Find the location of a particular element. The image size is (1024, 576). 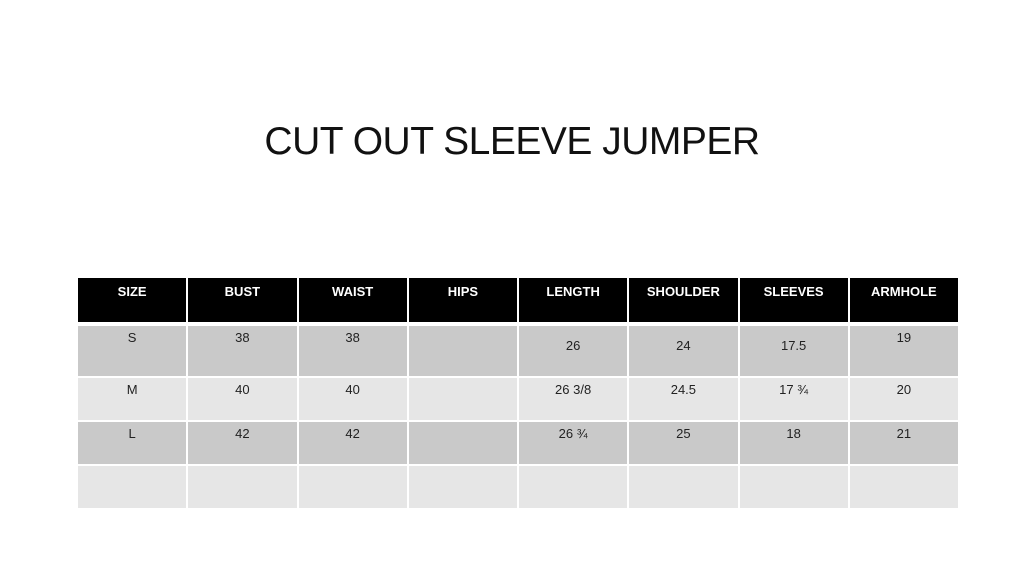

table-cell: 21 is located at coordinates (904, 443).